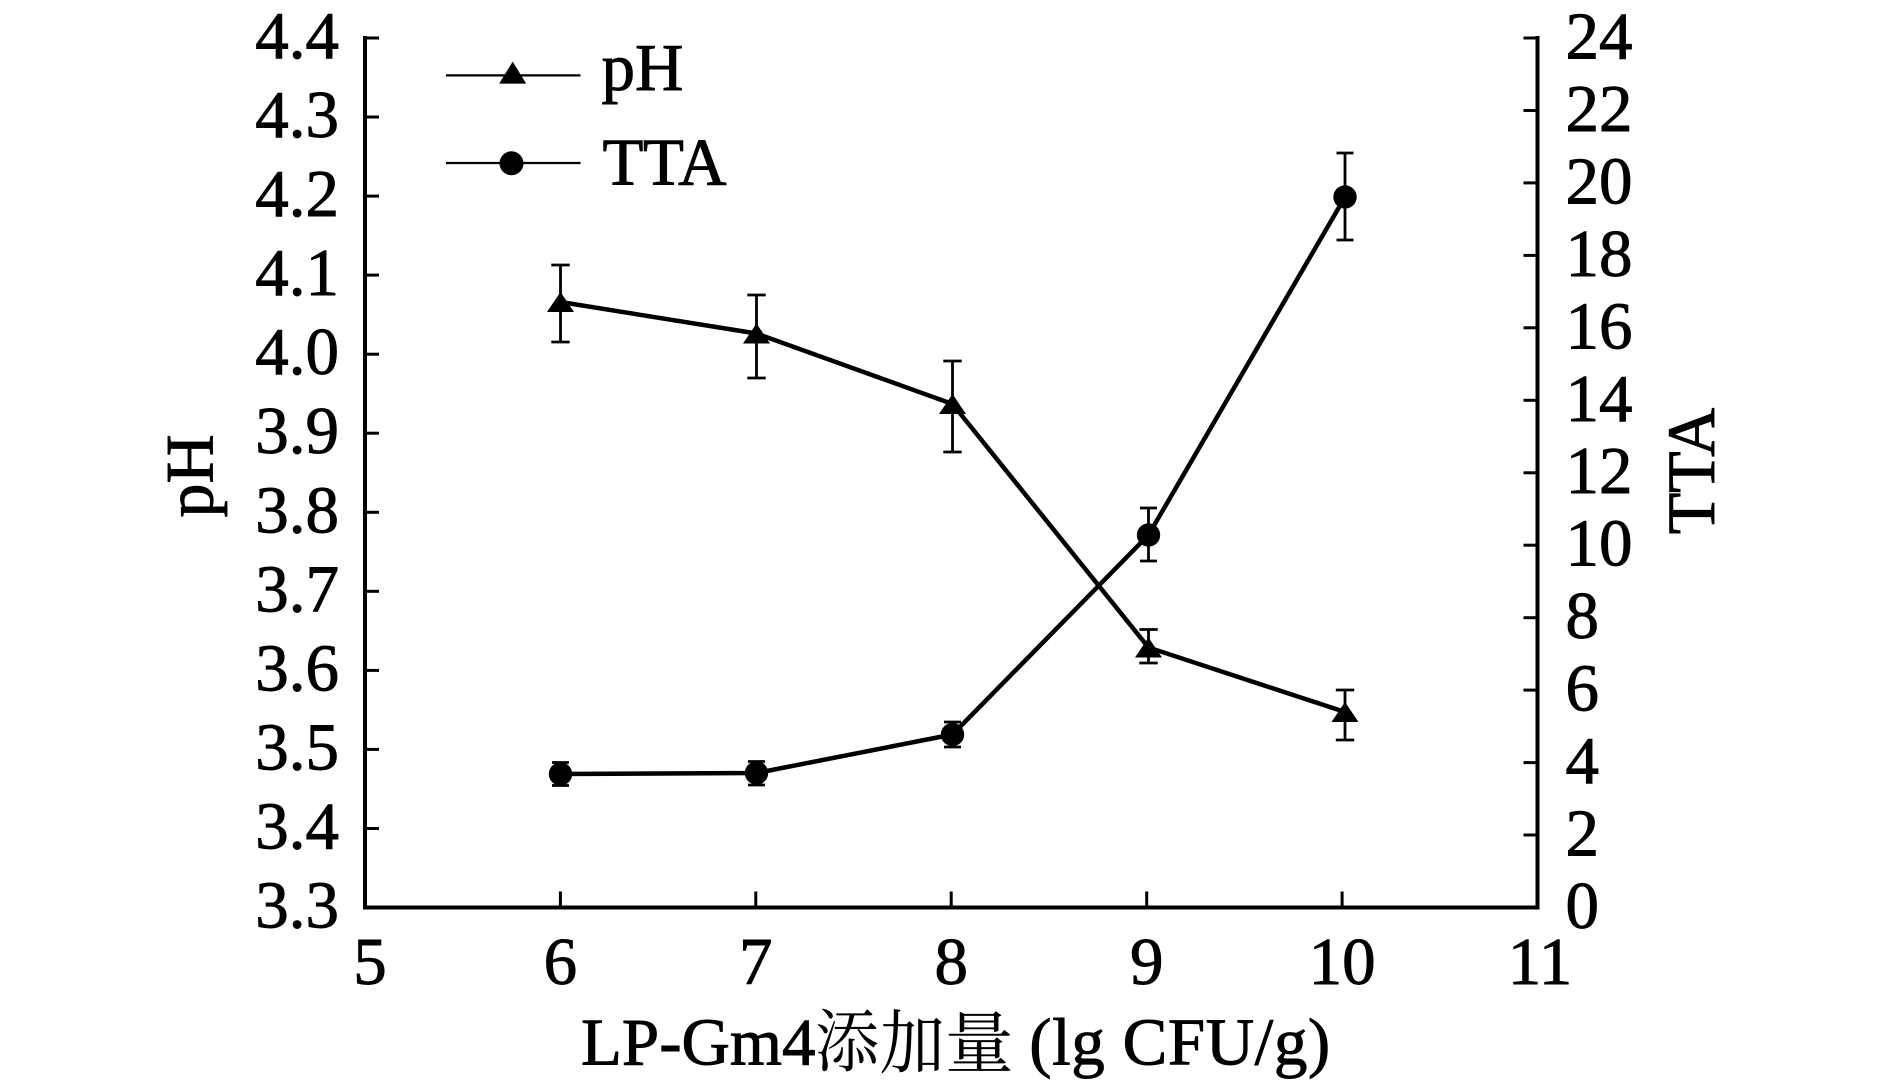 Image resolution: width=1890 pixels, height=1084 pixels. I want to click on svg-text: 4.4, so click(297, 36).